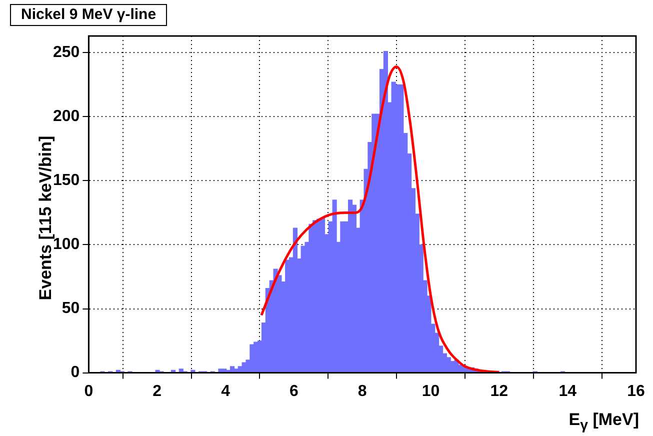 The image size is (653, 436). I want to click on x-tick-label: 0, so click(89, 391).